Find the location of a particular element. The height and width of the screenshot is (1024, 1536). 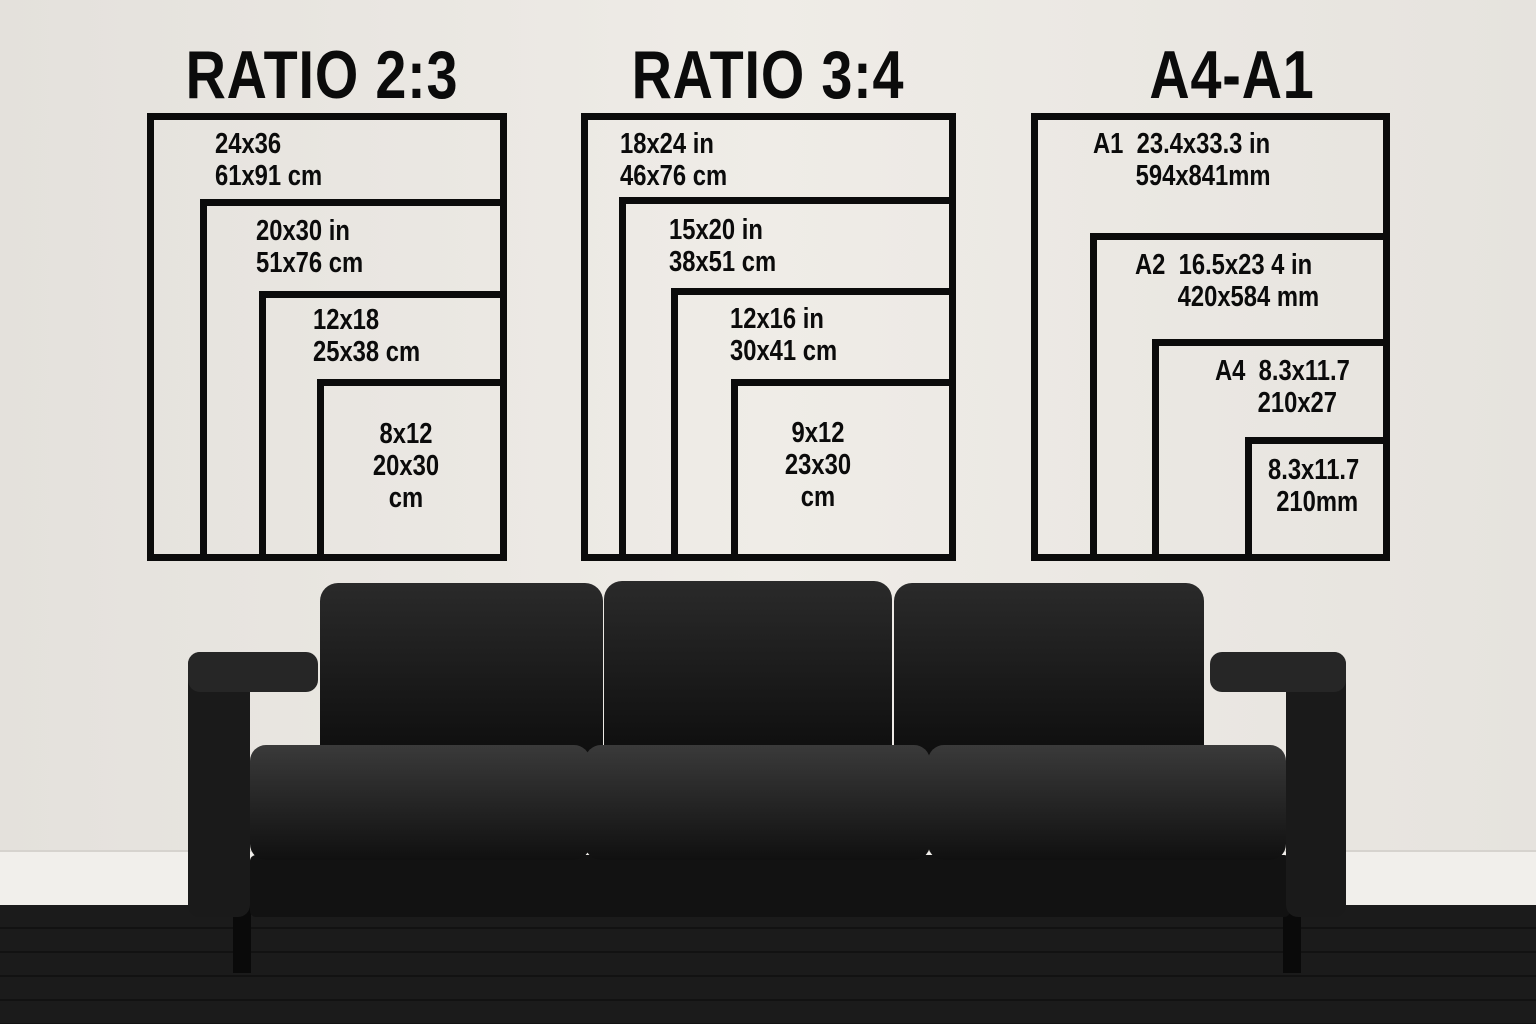

size-label: 8.3x11.7 210mm is located at coordinates (1314, 486).